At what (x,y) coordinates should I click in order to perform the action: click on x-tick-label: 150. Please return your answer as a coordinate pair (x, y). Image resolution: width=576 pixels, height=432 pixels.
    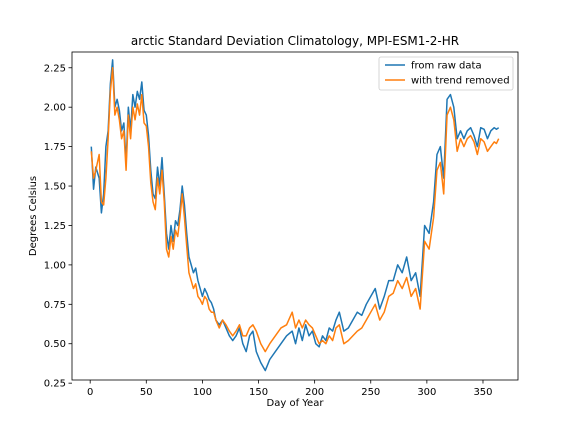
    Looking at the image, I should click on (258, 392).